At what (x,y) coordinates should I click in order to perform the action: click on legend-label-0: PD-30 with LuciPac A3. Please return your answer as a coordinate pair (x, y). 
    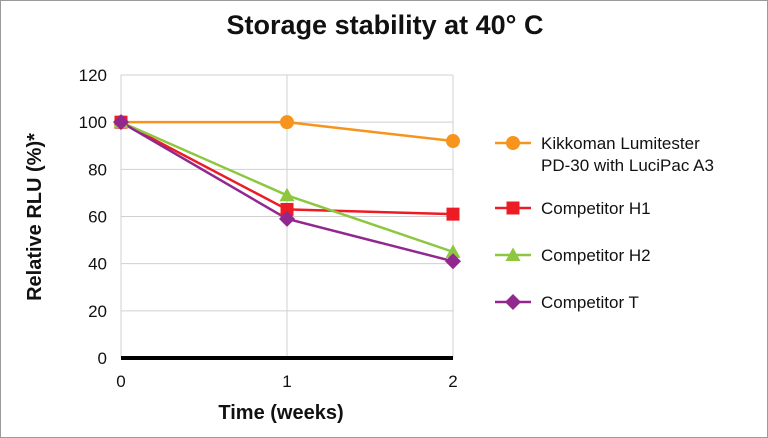
    Looking at the image, I should click on (627, 165).